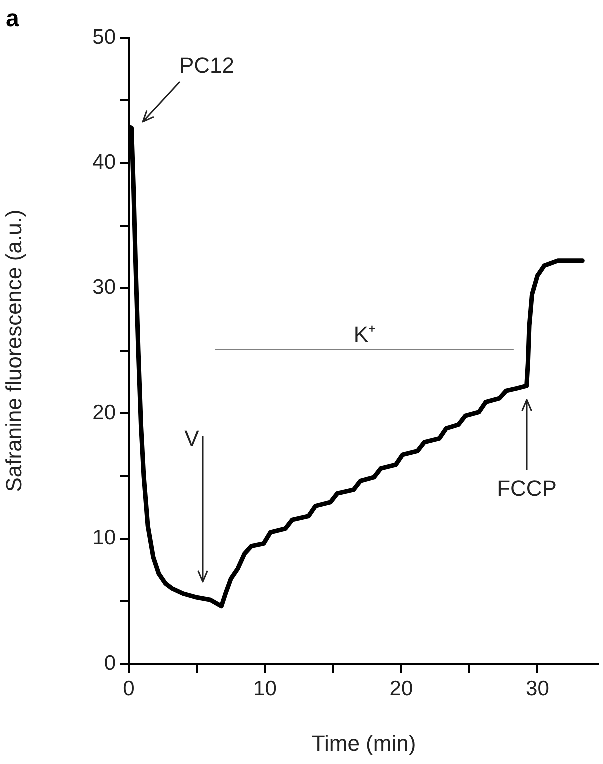  Describe the element at coordinates (104, 288) in the screenshot. I see `y-tick-label: 30` at that location.